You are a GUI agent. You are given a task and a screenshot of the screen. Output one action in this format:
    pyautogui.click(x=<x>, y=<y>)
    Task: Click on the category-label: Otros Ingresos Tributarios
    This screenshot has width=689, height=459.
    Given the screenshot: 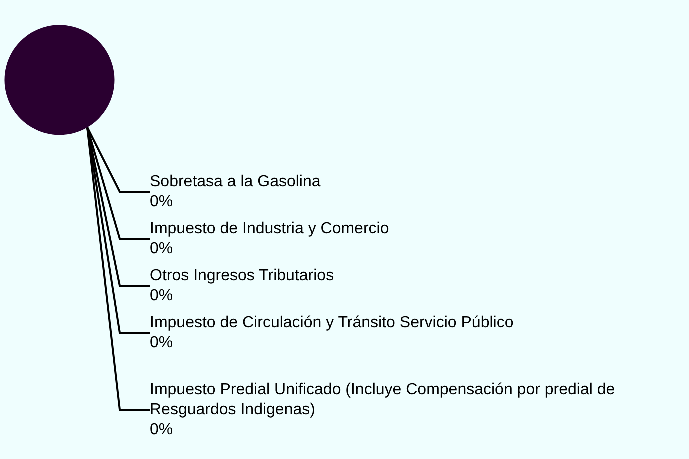 What is the action you would take?
    pyautogui.click(x=242, y=276)
    